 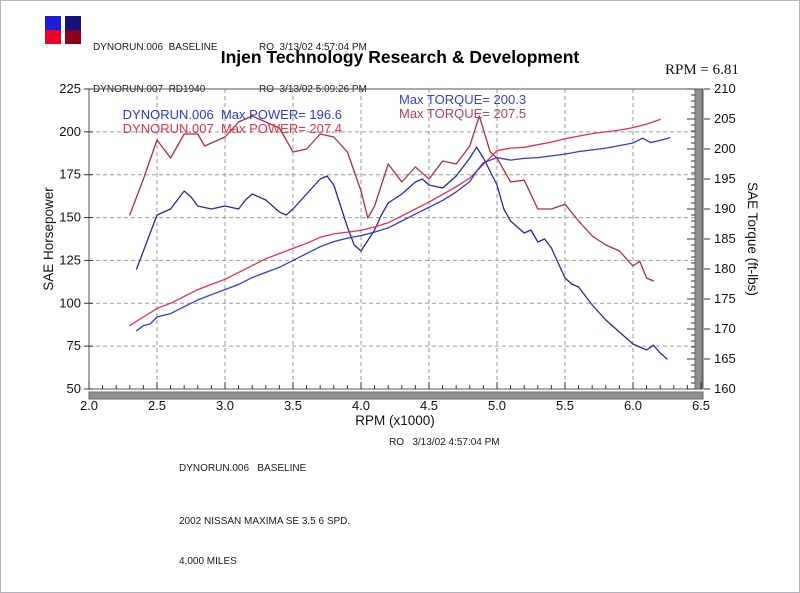 What do you see at coordinates (281, 128) in the screenshot?
I see `legend-maxpower-007: Max POWER= 207.4` at bounding box center [281, 128].